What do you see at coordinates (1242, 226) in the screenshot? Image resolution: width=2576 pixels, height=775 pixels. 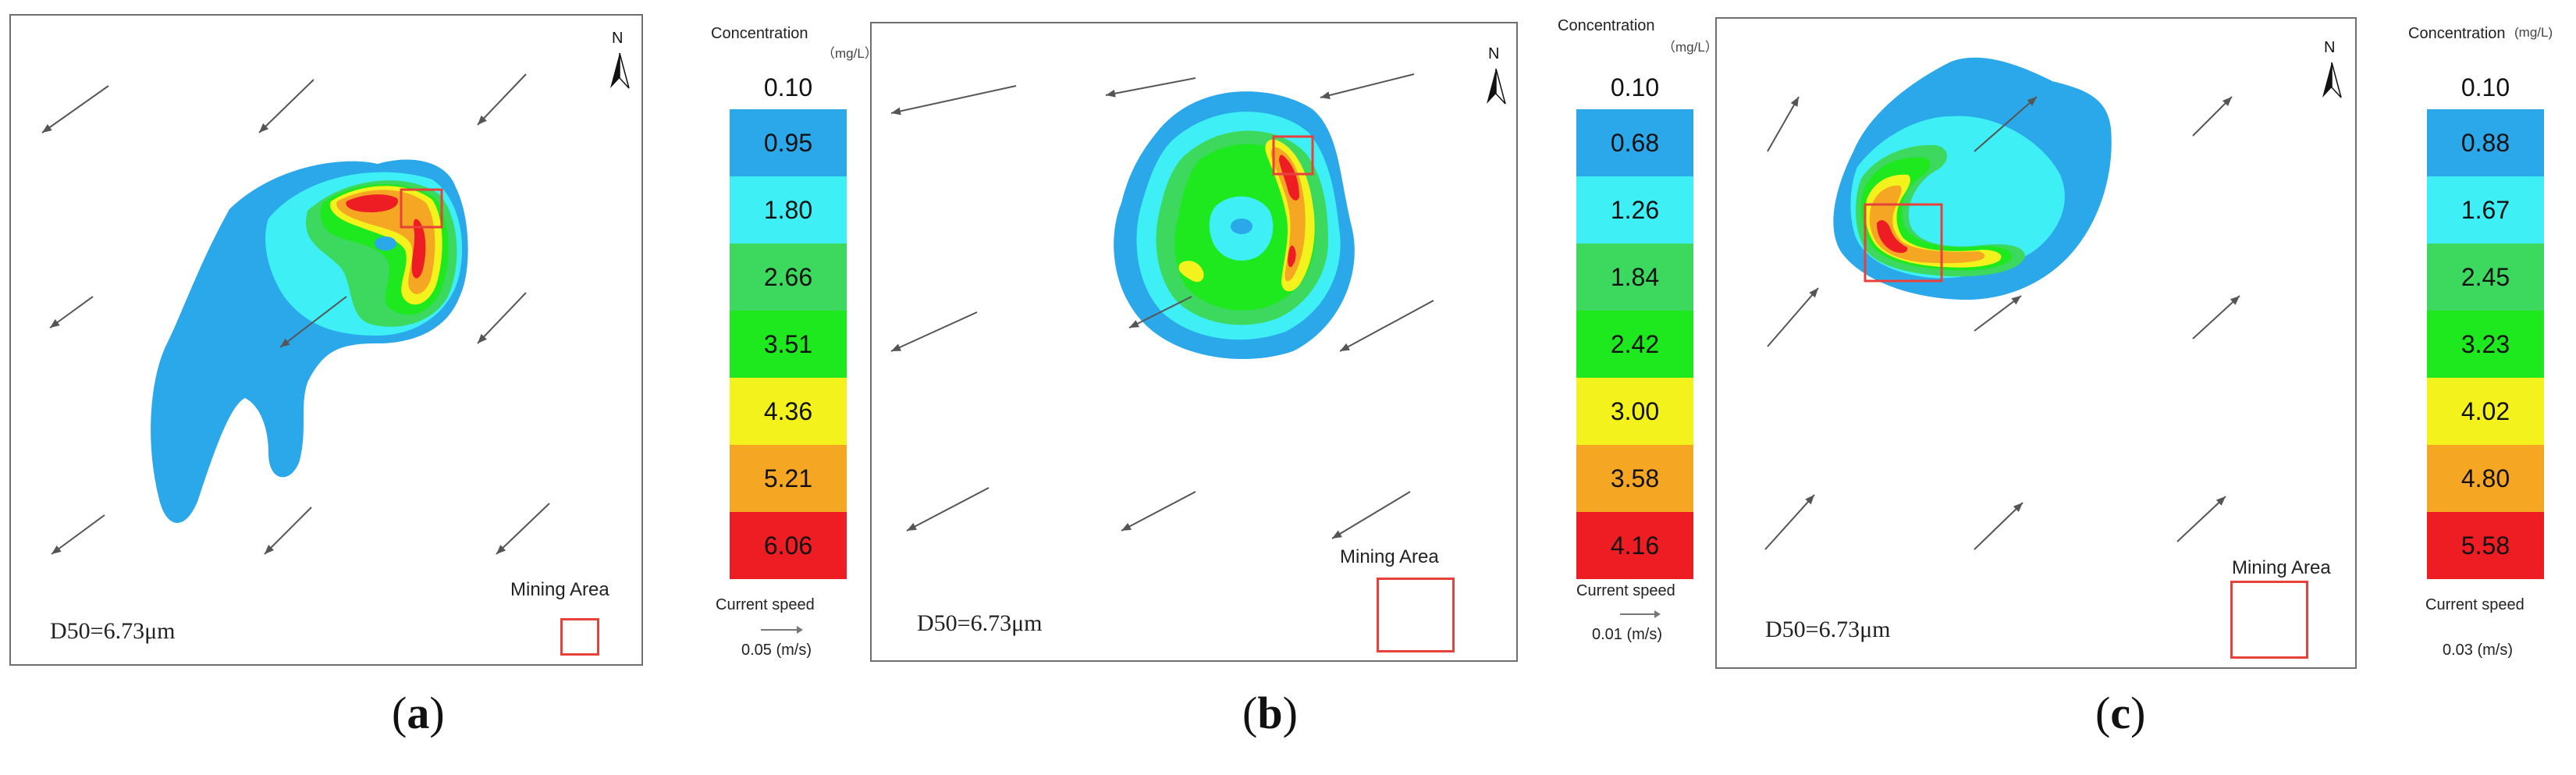 I see `plume-center-blue` at bounding box center [1242, 226].